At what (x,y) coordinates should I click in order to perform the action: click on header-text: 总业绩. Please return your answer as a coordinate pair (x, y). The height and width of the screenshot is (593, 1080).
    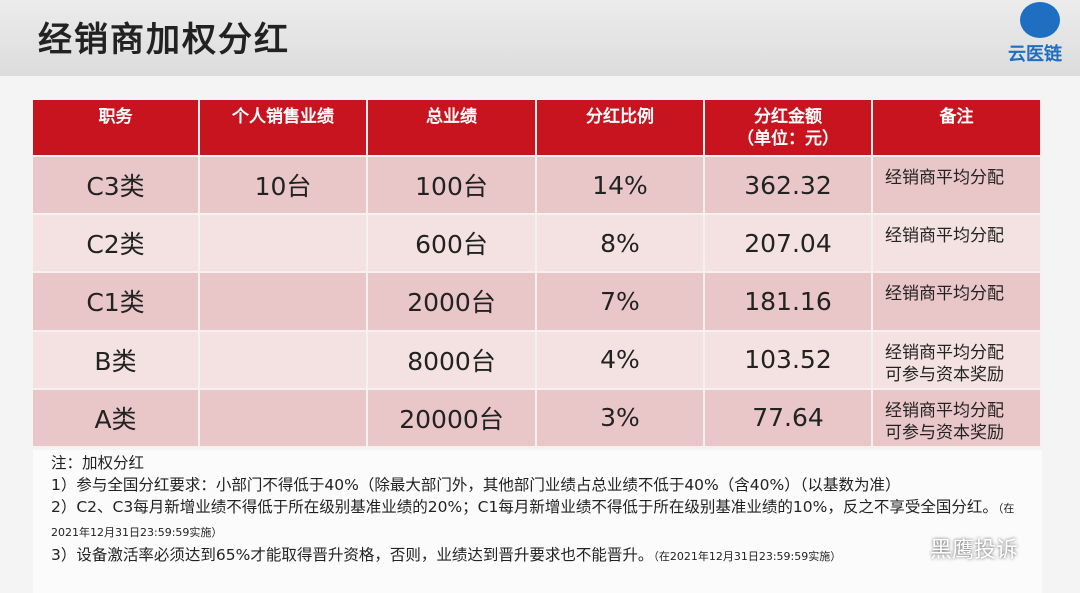
    Looking at the image, I should click on (451, 117).